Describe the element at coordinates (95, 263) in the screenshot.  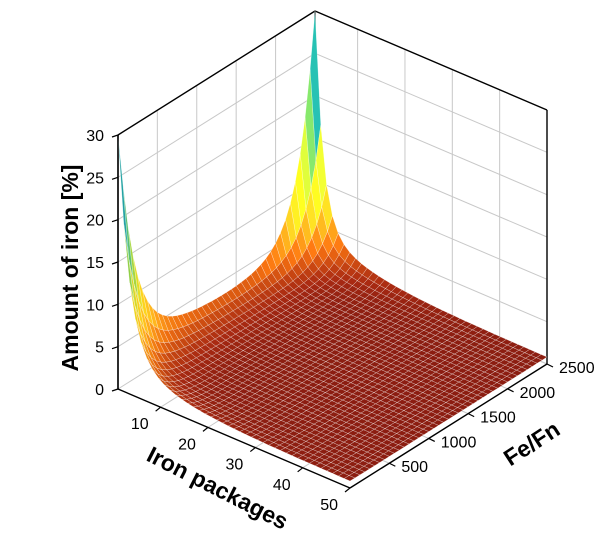
I see `z-tick-label: 15` at that location.